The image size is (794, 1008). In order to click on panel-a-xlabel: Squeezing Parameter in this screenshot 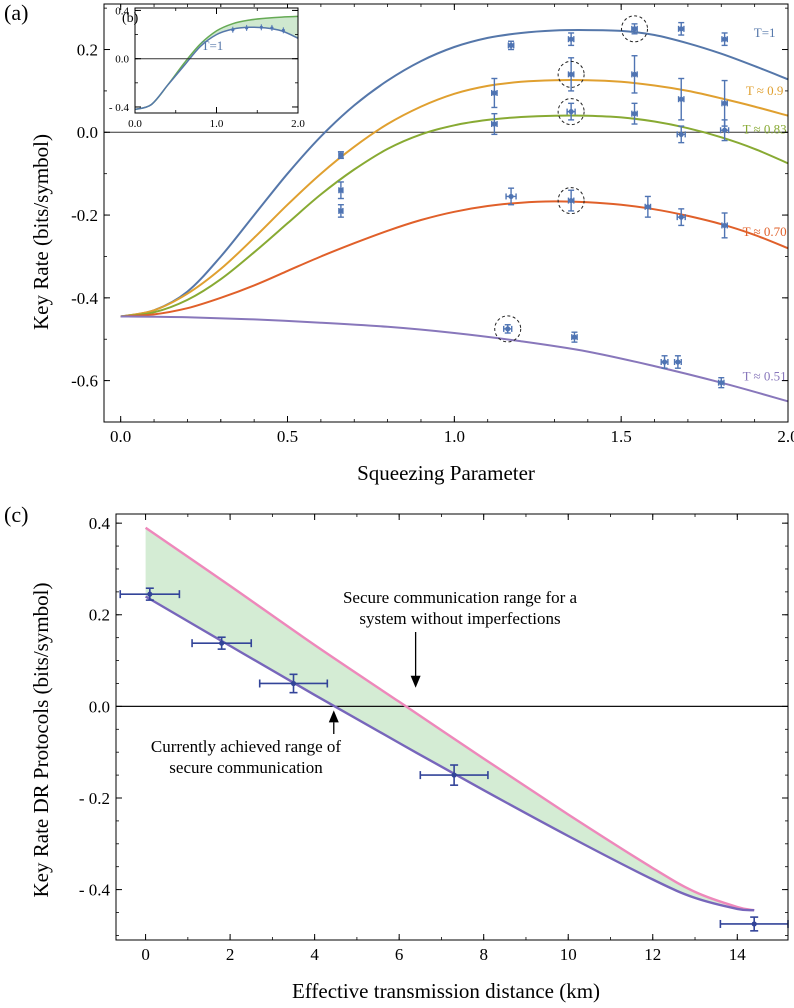, I will do `click(446, 473)`.